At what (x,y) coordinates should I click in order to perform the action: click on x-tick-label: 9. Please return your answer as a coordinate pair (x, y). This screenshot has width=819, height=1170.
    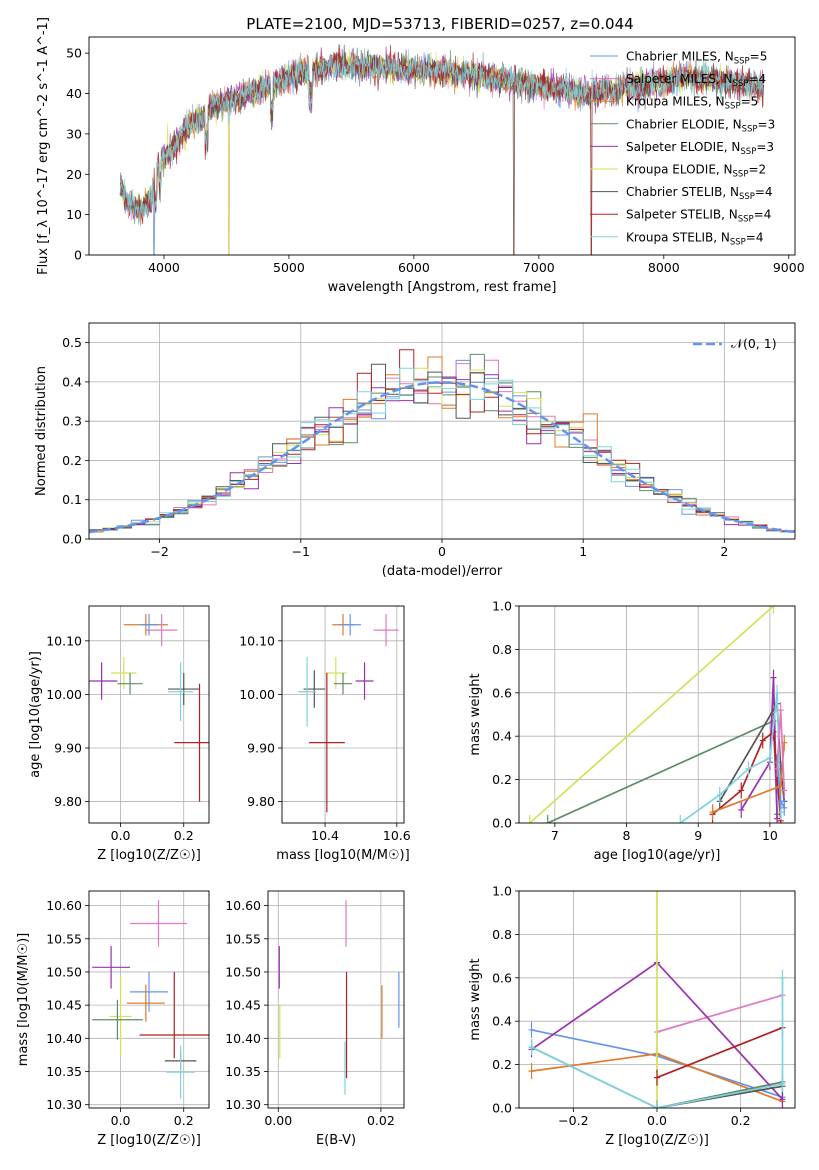
    Looking at the image, I should click on (698, 835).